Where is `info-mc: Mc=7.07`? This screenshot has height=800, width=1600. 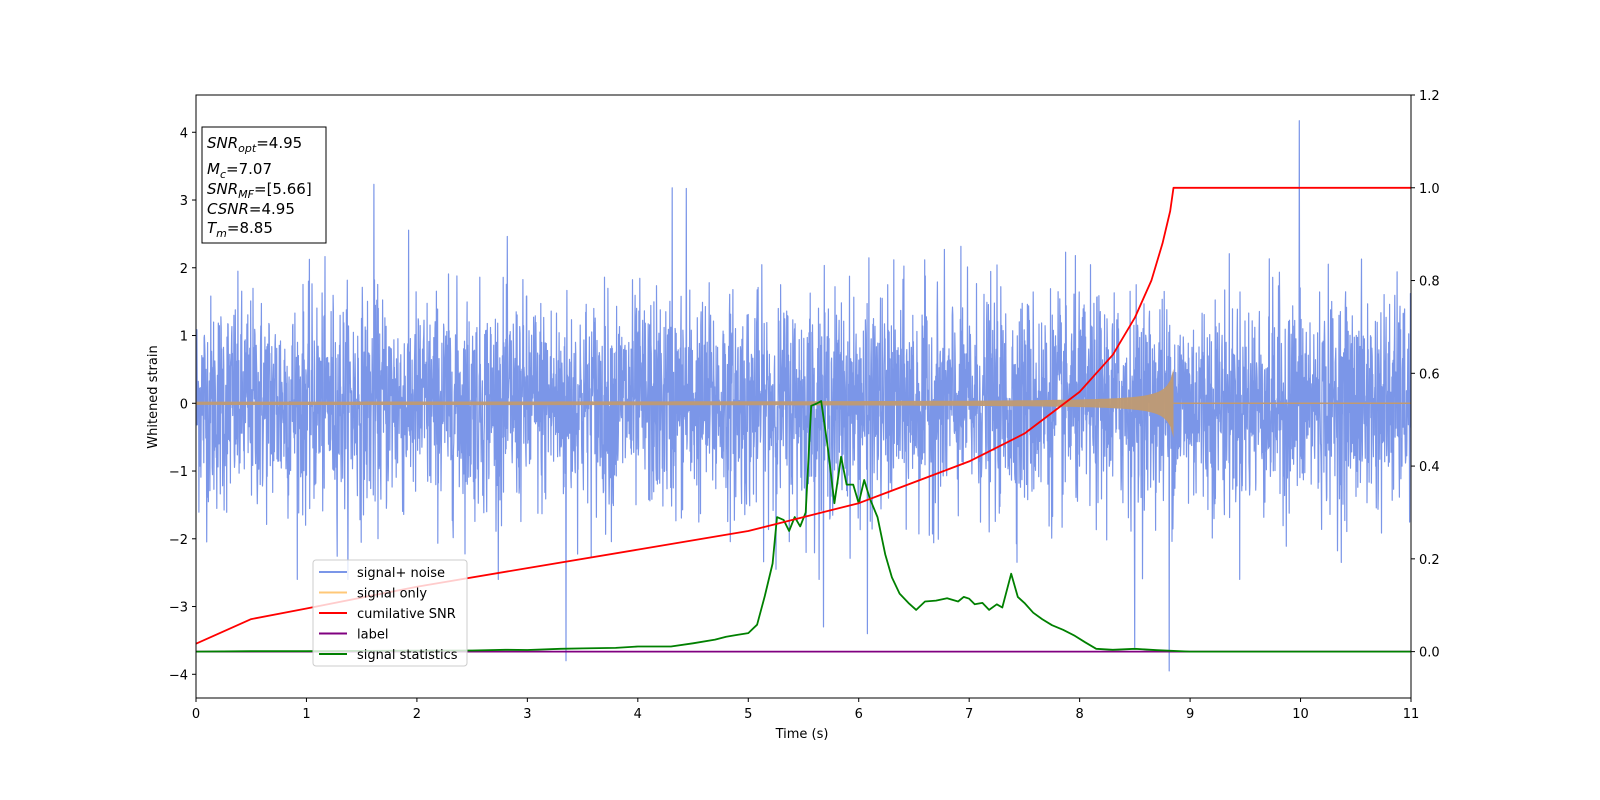
info-mc: Mc=7.07 is located at coordinates (239, 170).